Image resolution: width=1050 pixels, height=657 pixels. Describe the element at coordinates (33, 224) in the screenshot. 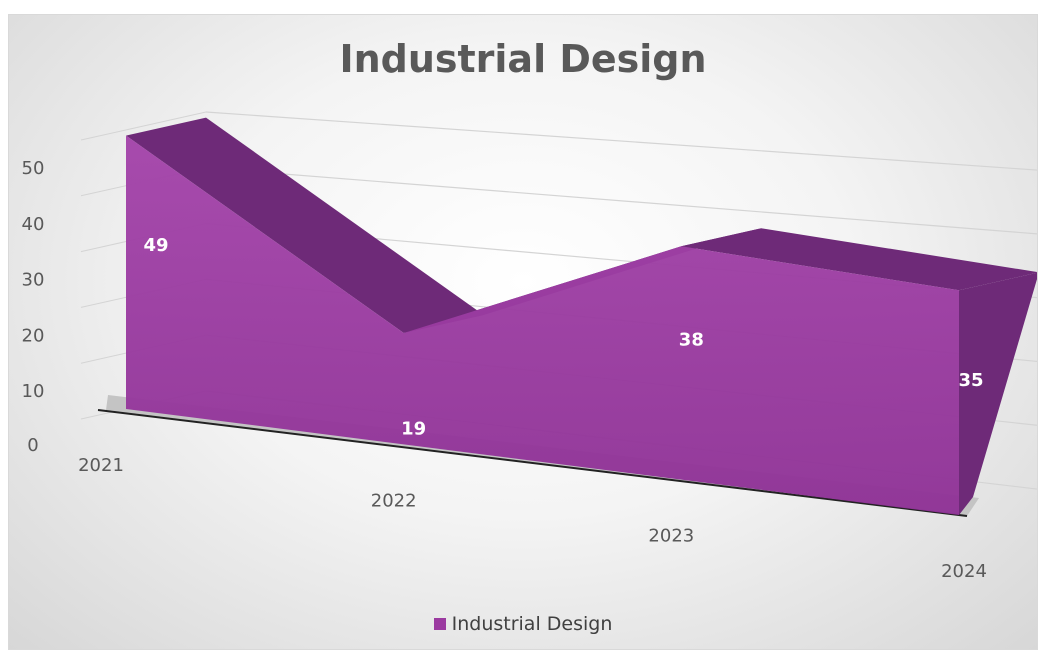

I see `y-tick-label: 40` at that location.